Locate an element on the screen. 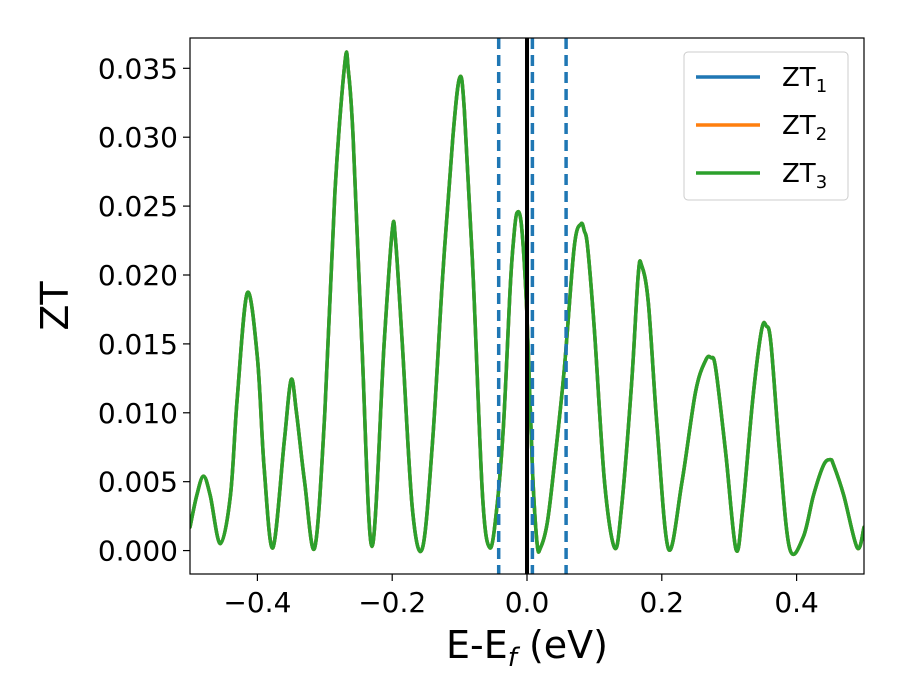 The height and width of the screenshot is (700, 900). legend: ZT1 ZT2 ZT3 is located at coordinates (766, 126).